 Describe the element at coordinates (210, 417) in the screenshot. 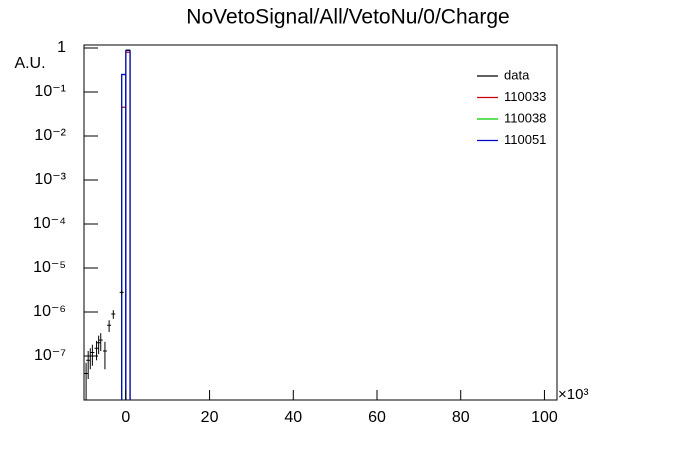

I see `x-tick-label: 20` at that location.